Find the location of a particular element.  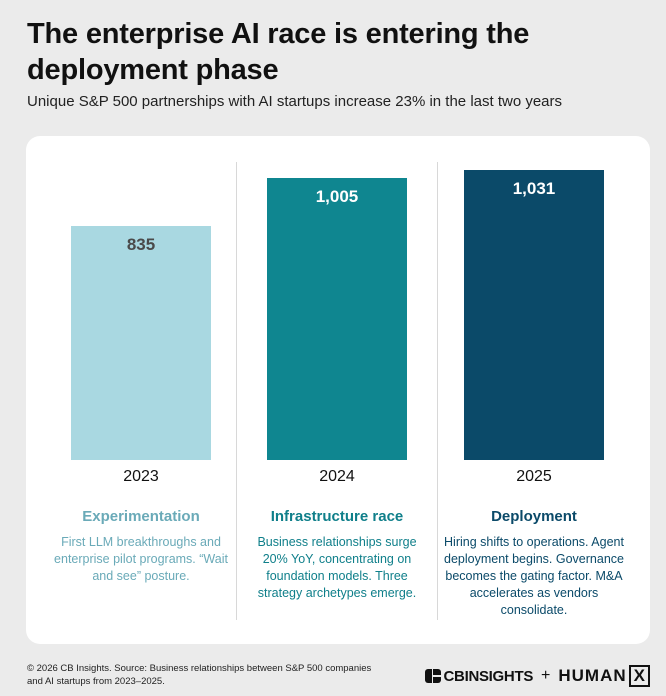

humanx-wordmark: HUMAN is located at coordinates (592, 675).